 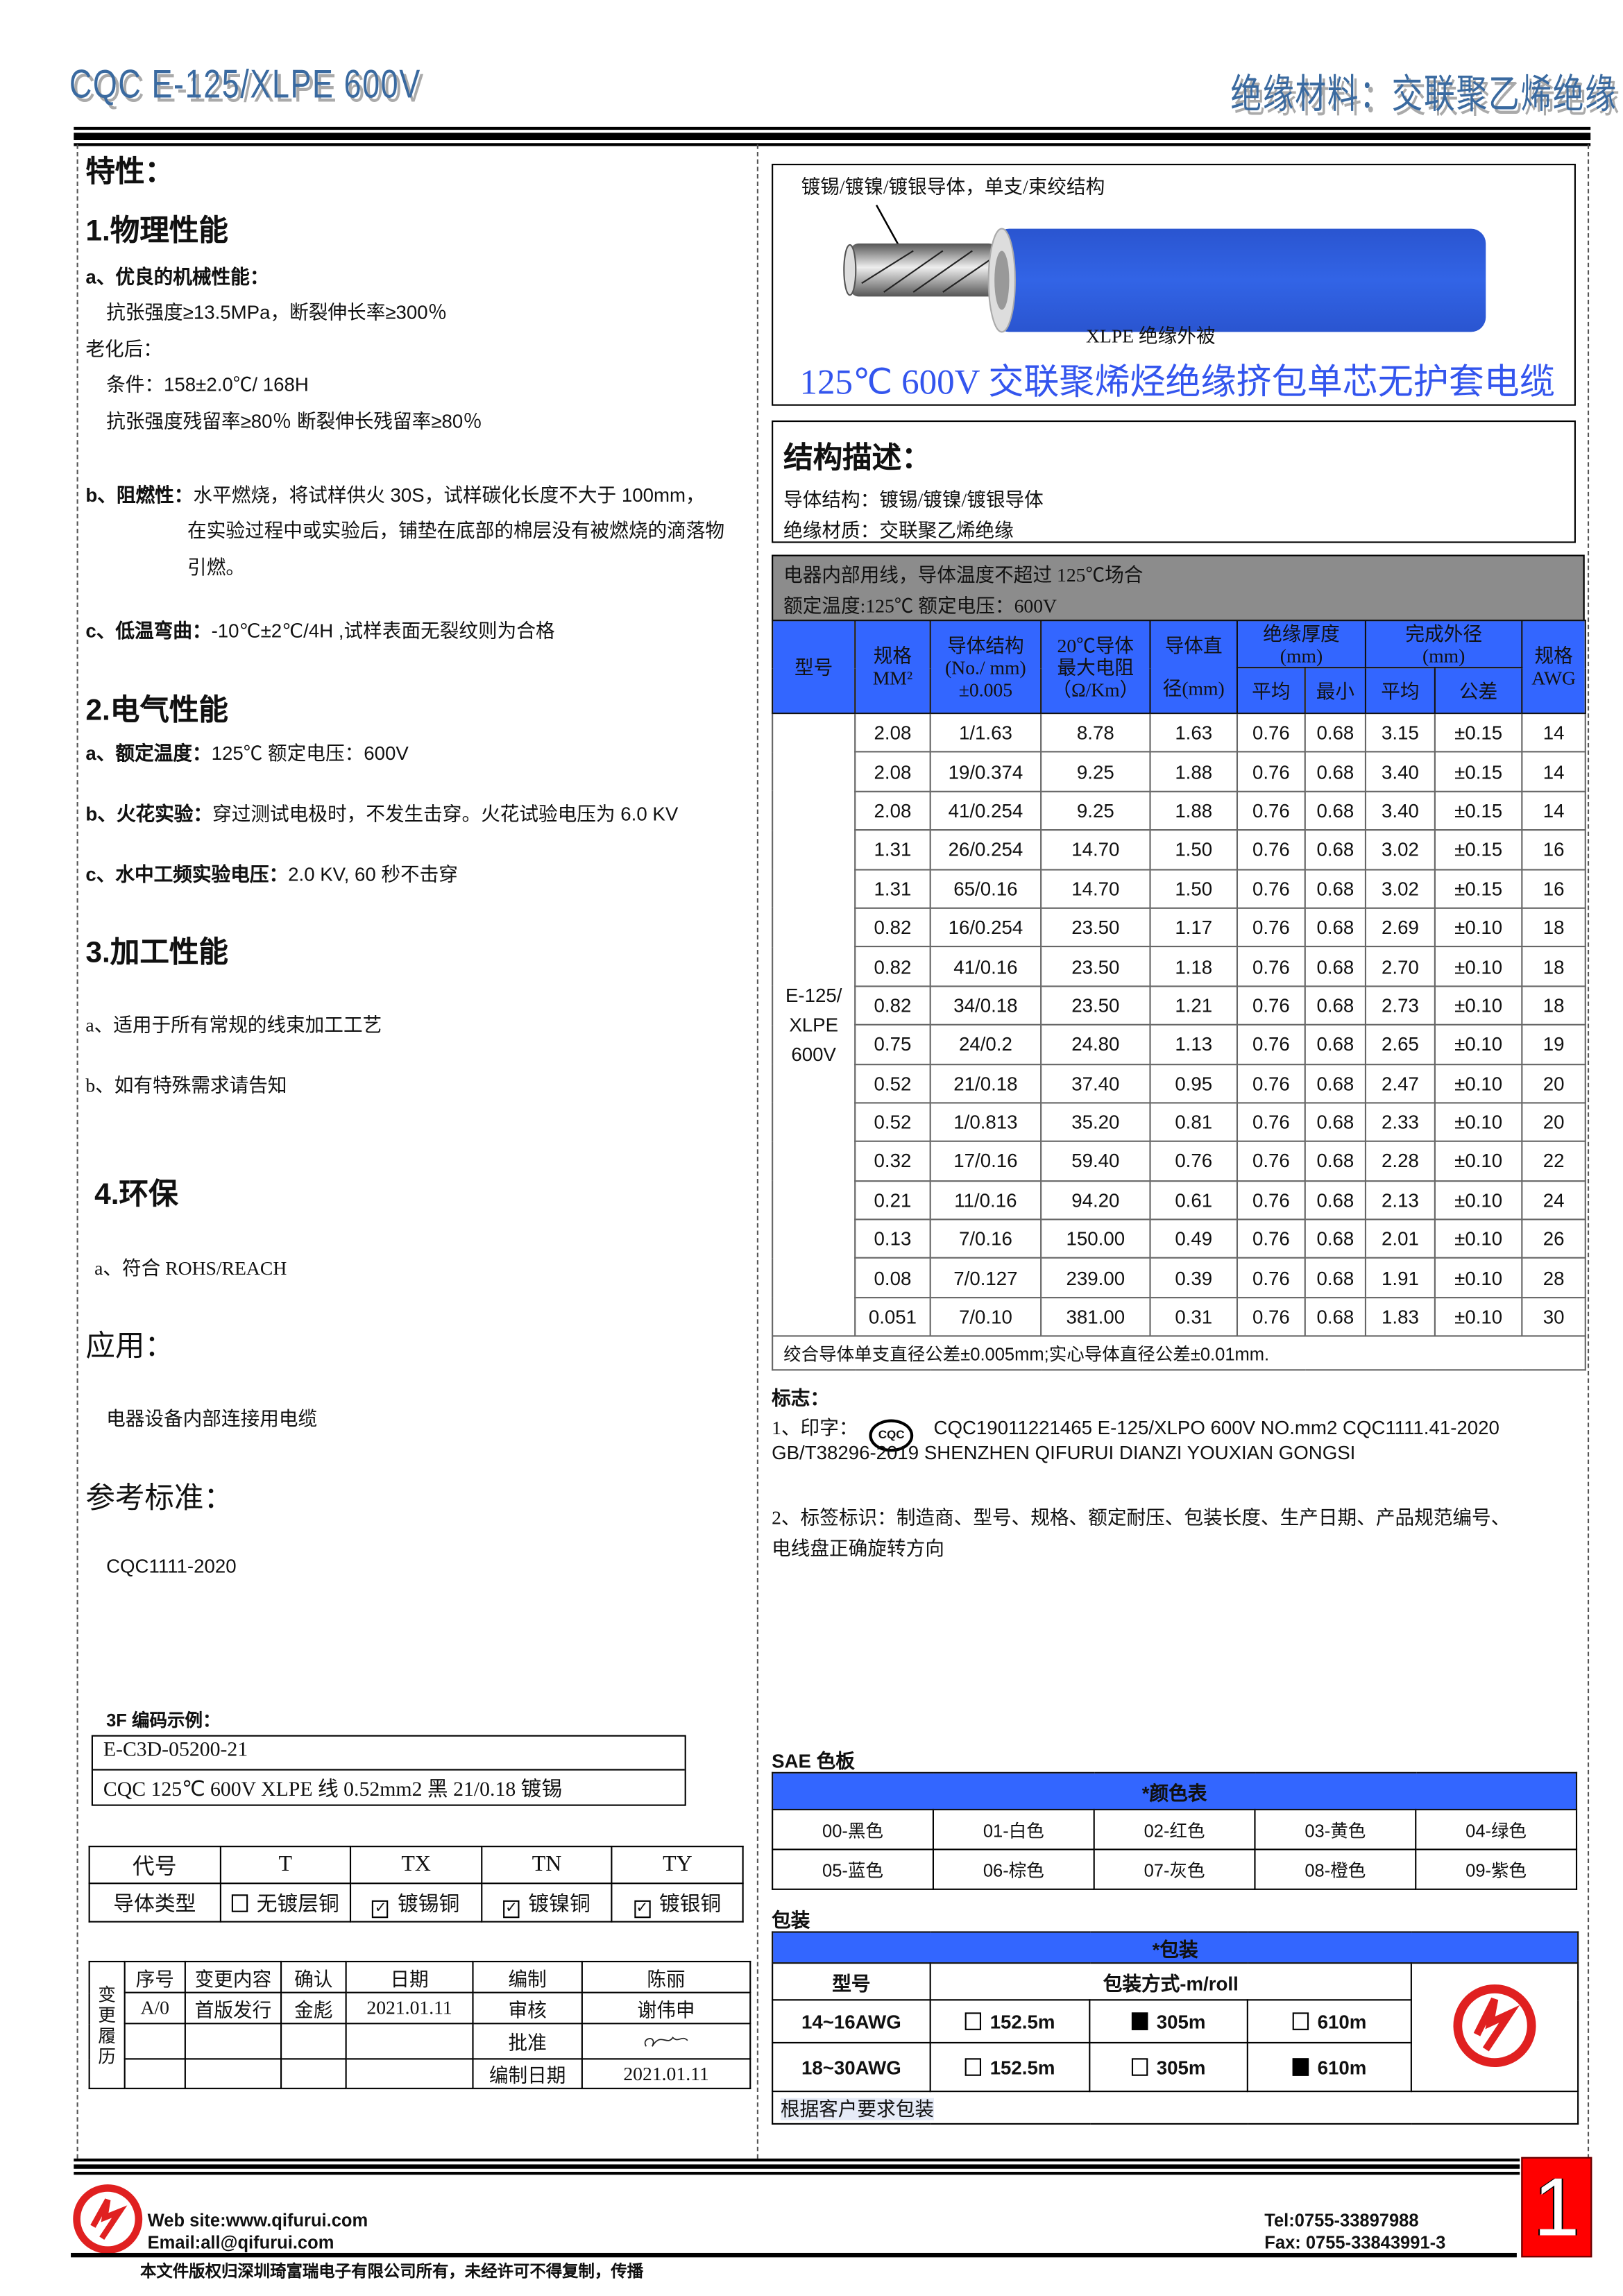 I want to click on header-text: MM², so click(x=893, y=678).